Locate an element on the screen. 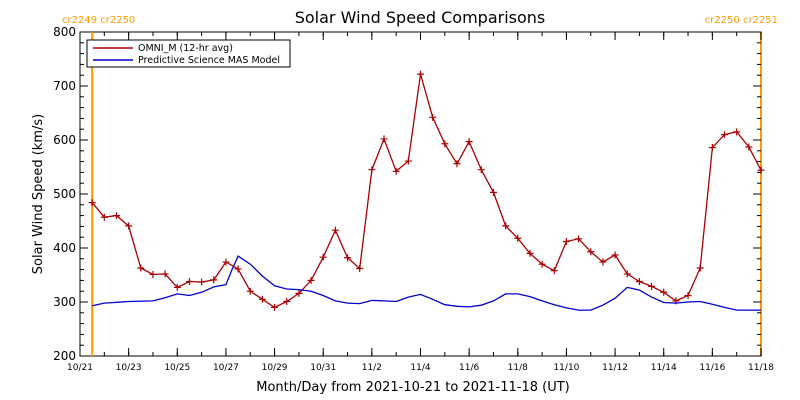 The height and width of the screenshot is (400, 800). y-axis-title: Solar Wind Speed (km/s) is located at coordinates (38, 194).